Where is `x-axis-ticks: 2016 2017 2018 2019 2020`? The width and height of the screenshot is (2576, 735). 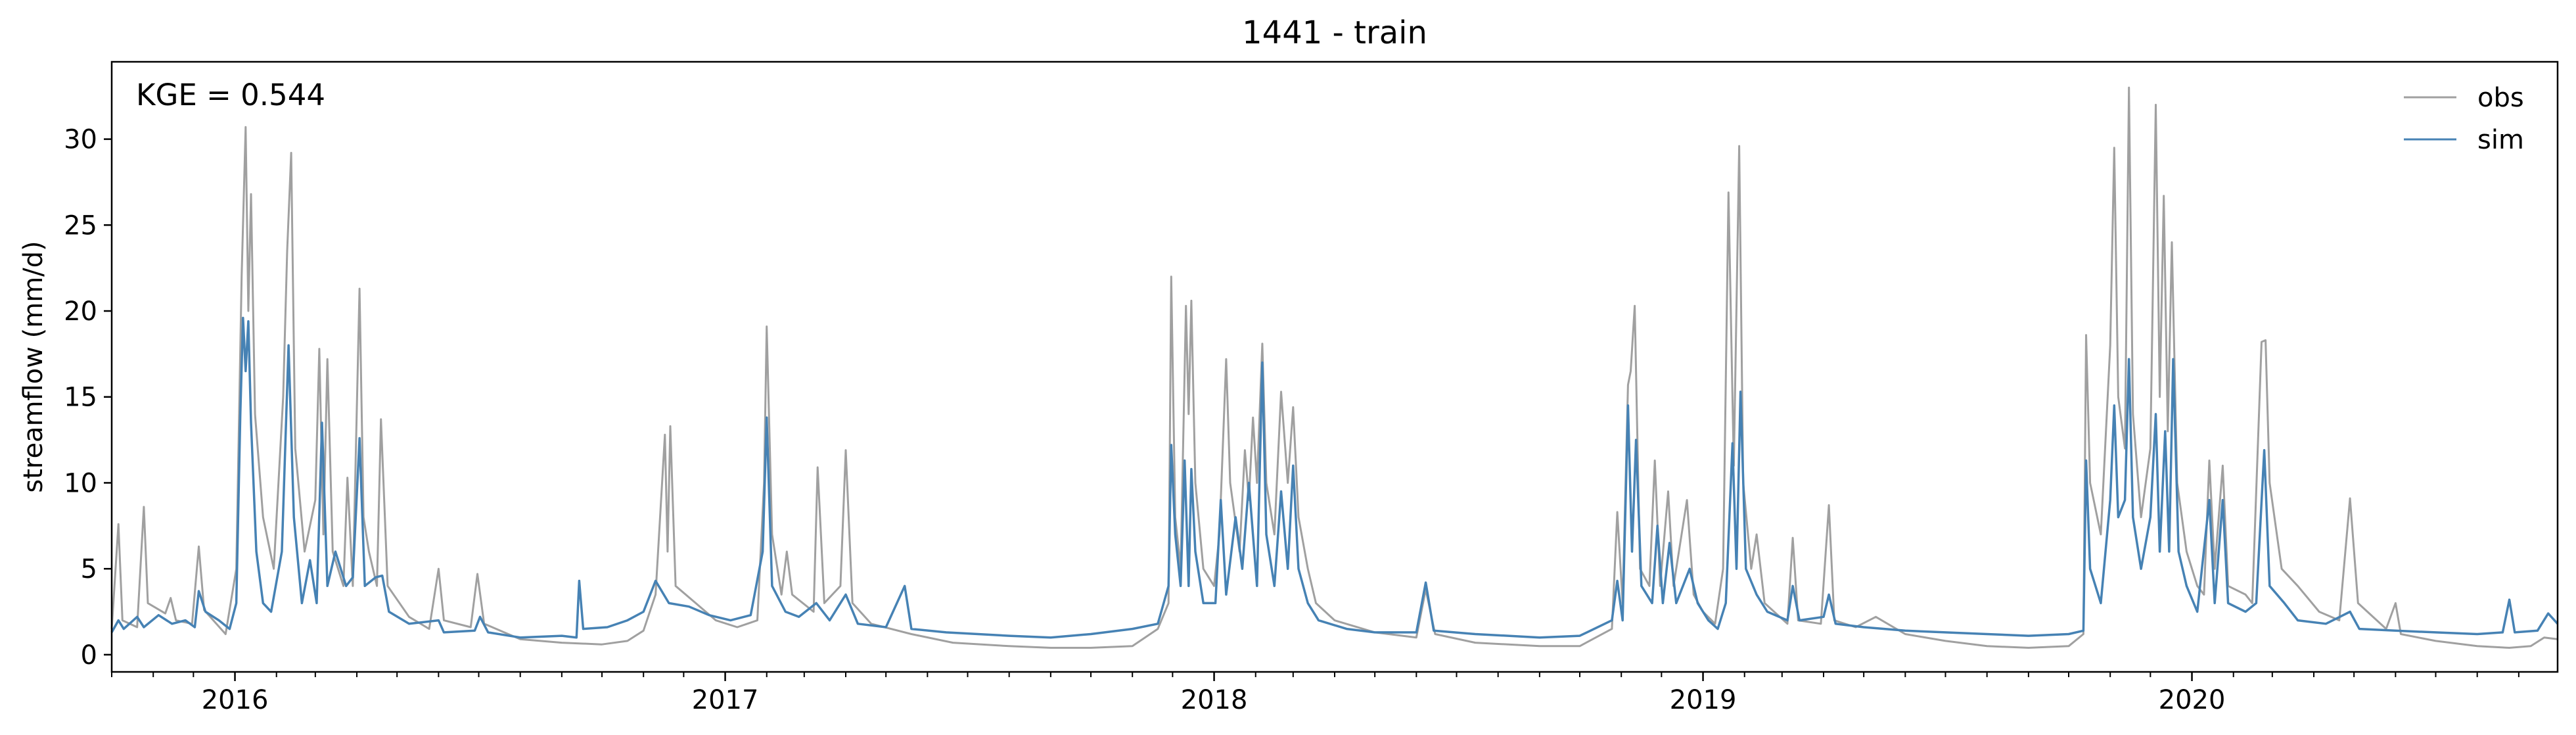 x-axis-ticks: 2016 2017 2018 2019 2020 is located at coordinates (1315, 693).